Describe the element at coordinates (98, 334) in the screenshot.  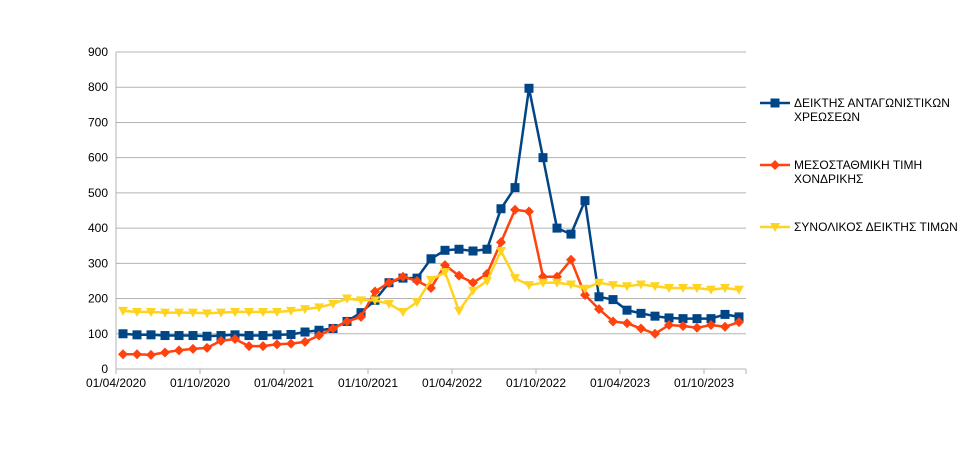
I see `y-tick-label: 100` at that location.